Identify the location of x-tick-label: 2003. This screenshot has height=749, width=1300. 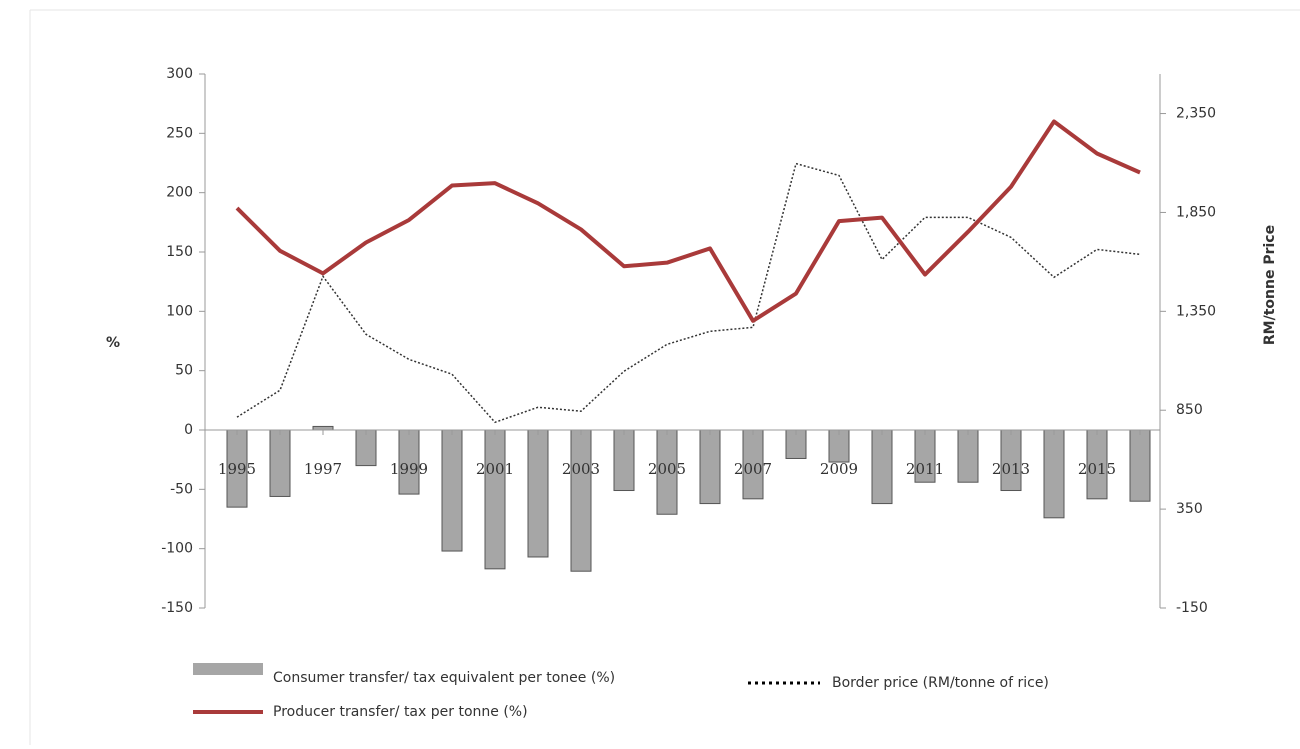
(581, 469).